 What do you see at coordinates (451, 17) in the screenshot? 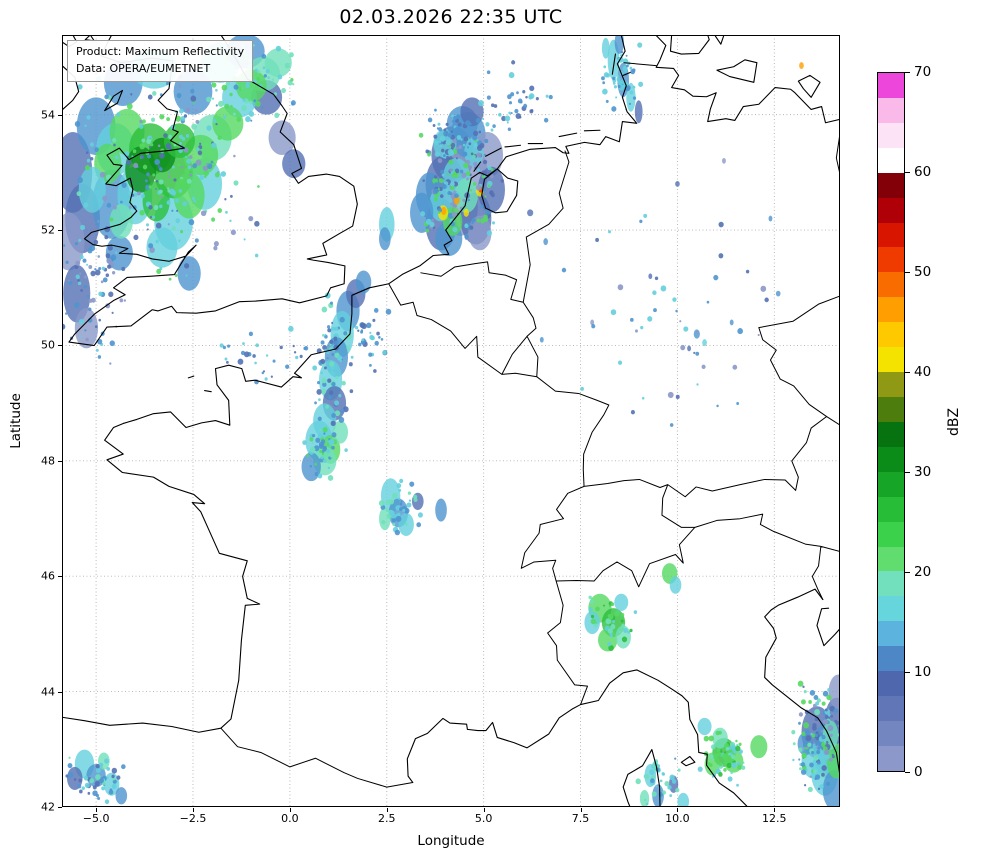
I see `figure-title: 02.03.2026 22:35 UTC` at bounding box center [451, 17].